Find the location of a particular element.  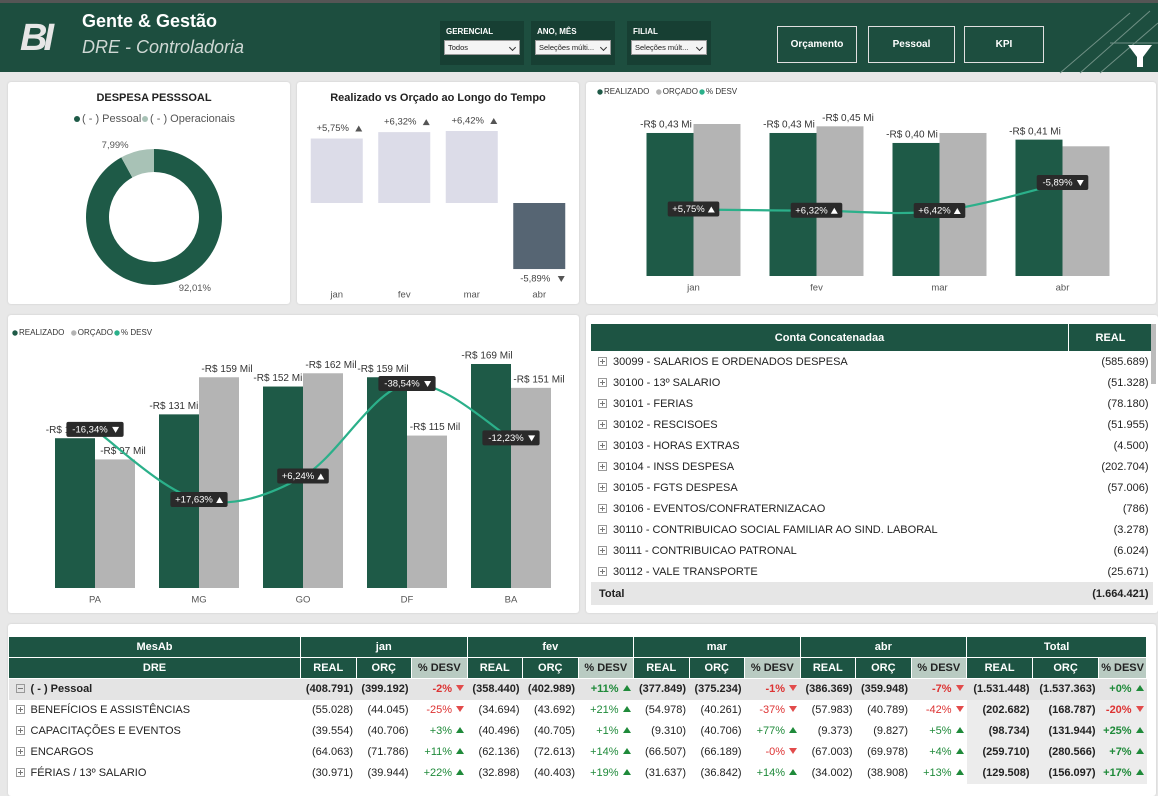

value-cell: (72.613) is located at coordinates (555, 752).